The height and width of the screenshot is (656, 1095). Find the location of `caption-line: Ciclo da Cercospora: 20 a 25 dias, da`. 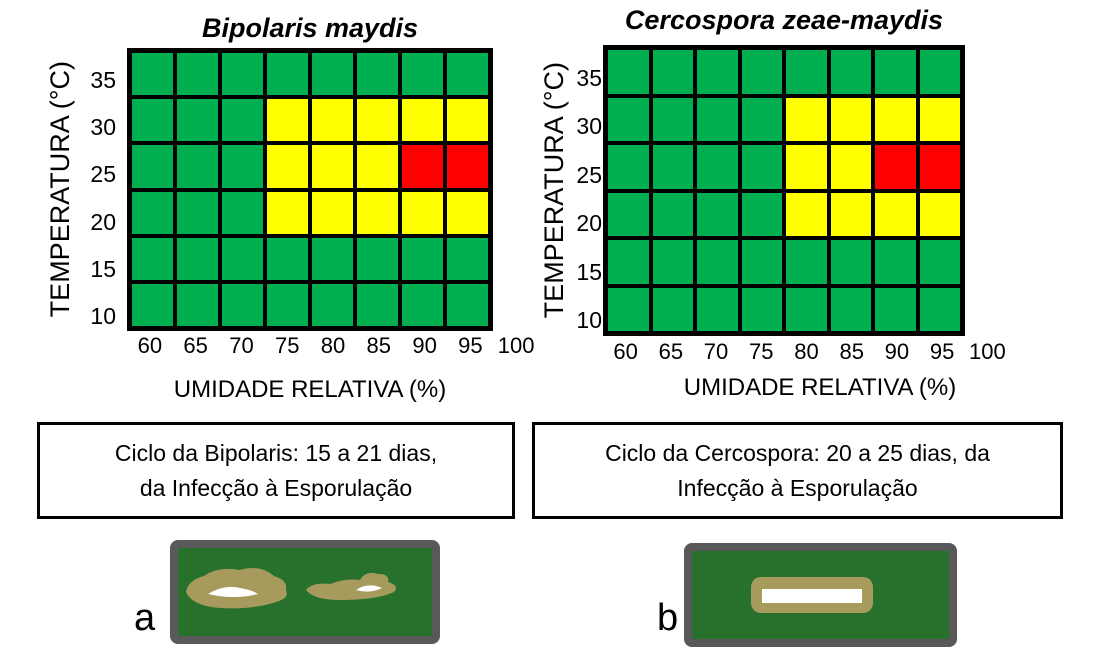

caption-line: Ciclo da Cercospora: 20 a 25 dias, da is located at coordinates (797, 452).